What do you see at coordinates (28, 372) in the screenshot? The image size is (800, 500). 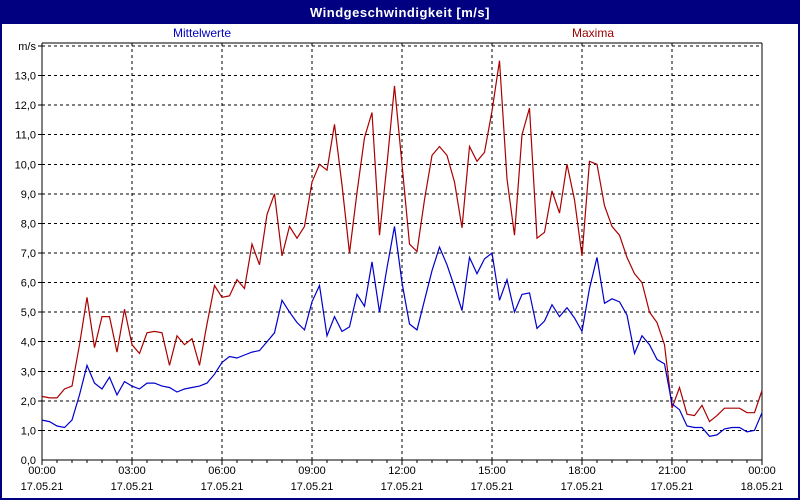 I see `y-tick-label: 3,0` at bounding box center [28, 372].